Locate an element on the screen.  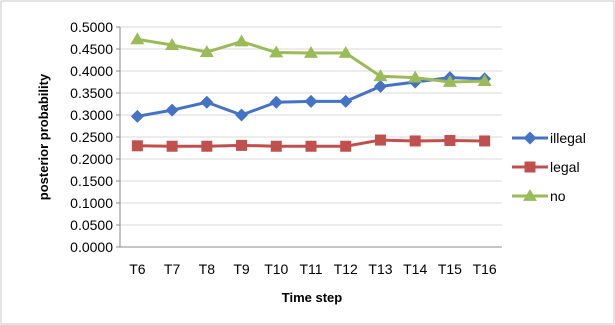
legend-item-illegal: illegal is located at coordinates (549, 138).